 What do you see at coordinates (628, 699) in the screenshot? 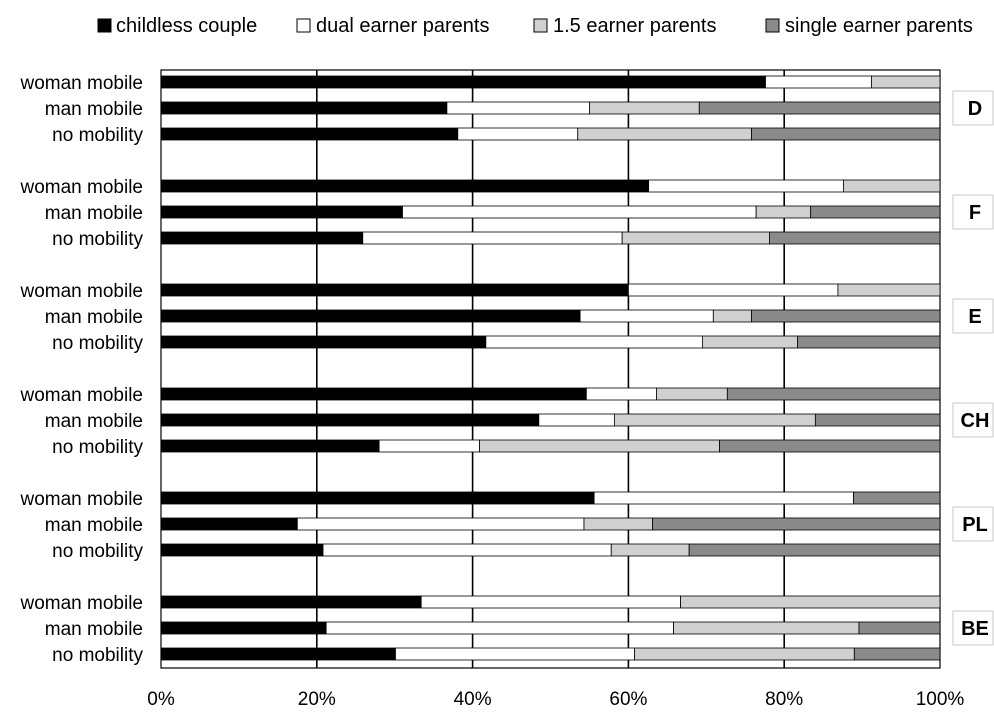
I see `x-tick-label: 60%` at bounding box center [628, 699].